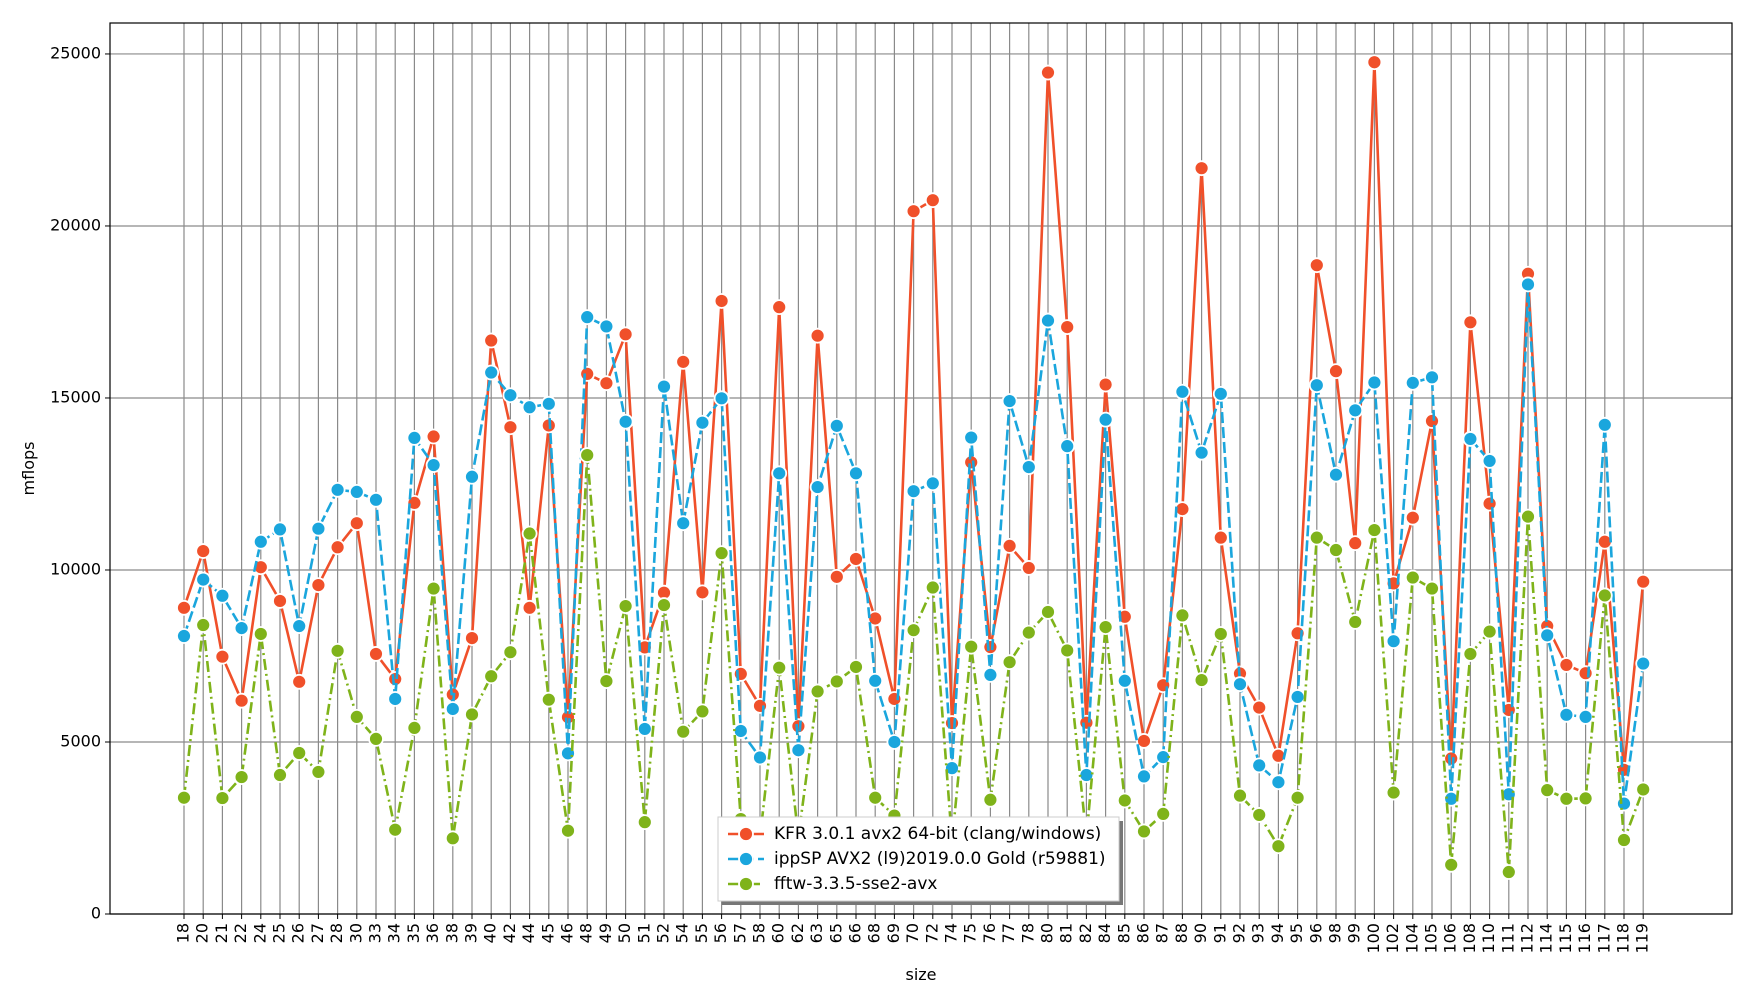 This screenshot has width=1750, height=1000. I want to click on x-tick-label: 40, so click(490, 933).